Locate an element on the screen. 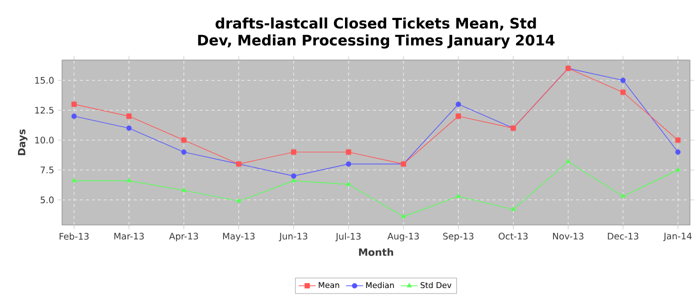 This screenshot has height=300, width=700. x-tick-label: Jan-14 is located at coordinates (677, 237).